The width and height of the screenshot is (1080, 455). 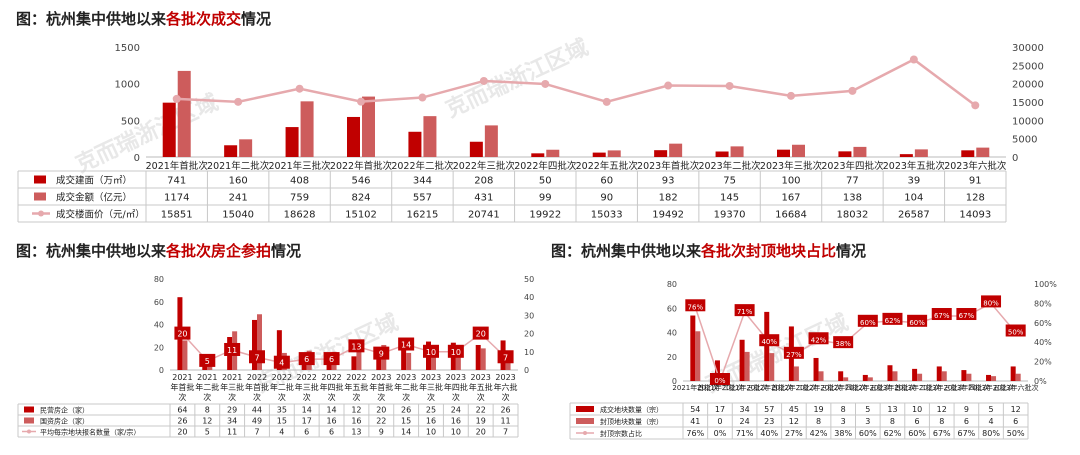 What do you see at coordinates (695, 409) in the screenshot?
I see `table-cell: 54` at bounding box center [695, 409].